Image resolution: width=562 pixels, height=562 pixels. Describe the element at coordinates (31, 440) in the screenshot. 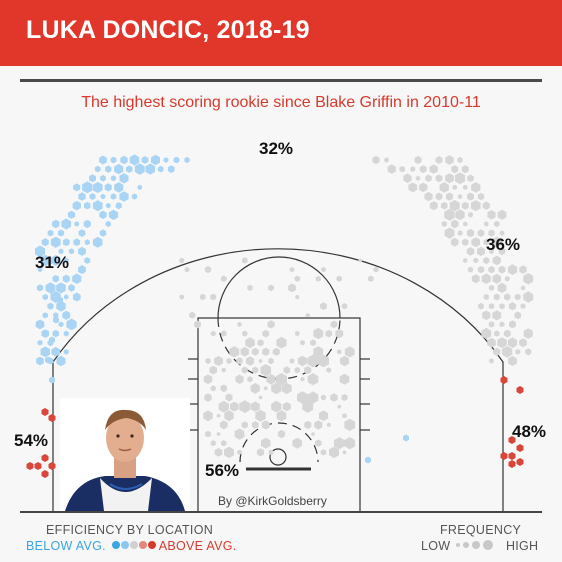

I see `zone-label-left-corner: 54%` at that location.